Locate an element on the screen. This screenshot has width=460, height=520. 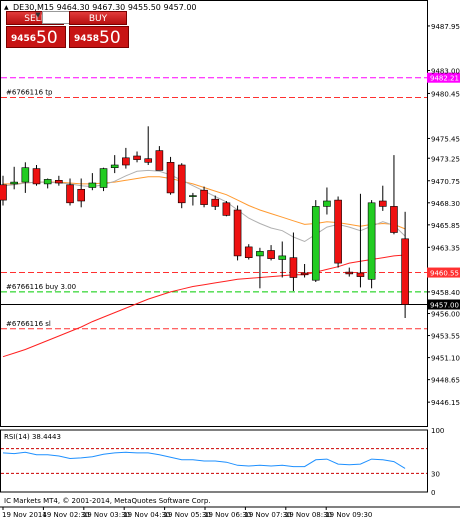
buy-price-button: 9458 50 is located at coordinates (99, 37).